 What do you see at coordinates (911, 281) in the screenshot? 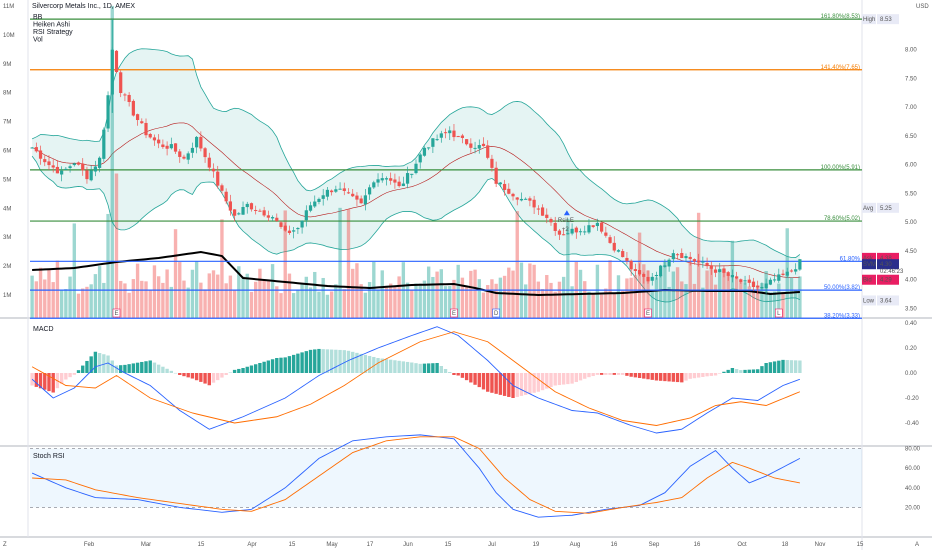
I see `price-tick: 4.00` at bounding box center [911, 281].